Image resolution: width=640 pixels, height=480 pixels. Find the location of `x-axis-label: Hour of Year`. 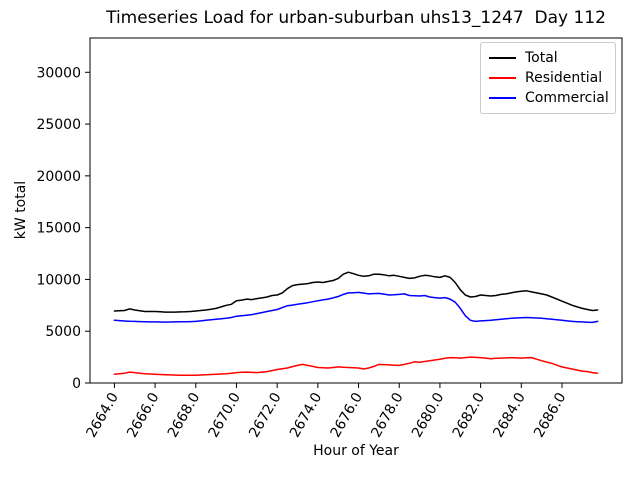

x-axis-label: Hour of Year is located at coordinates (356, 451).